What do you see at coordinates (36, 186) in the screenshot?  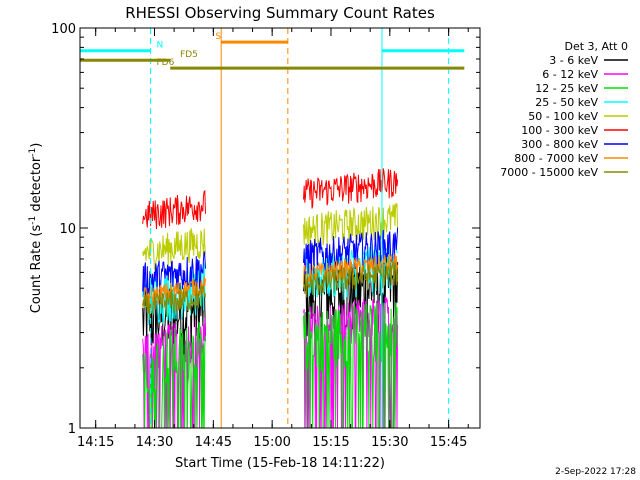 I see `y-axis-label-middle: detector` at bounding box center [36, 186].